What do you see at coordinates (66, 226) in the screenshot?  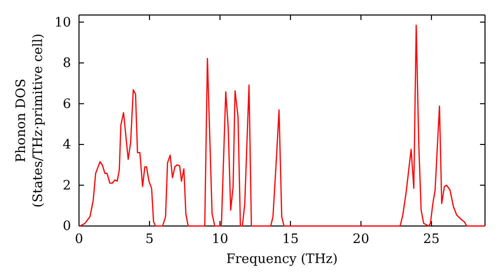 I see `y-tick-label: 0` at bounding box center [66, 226].